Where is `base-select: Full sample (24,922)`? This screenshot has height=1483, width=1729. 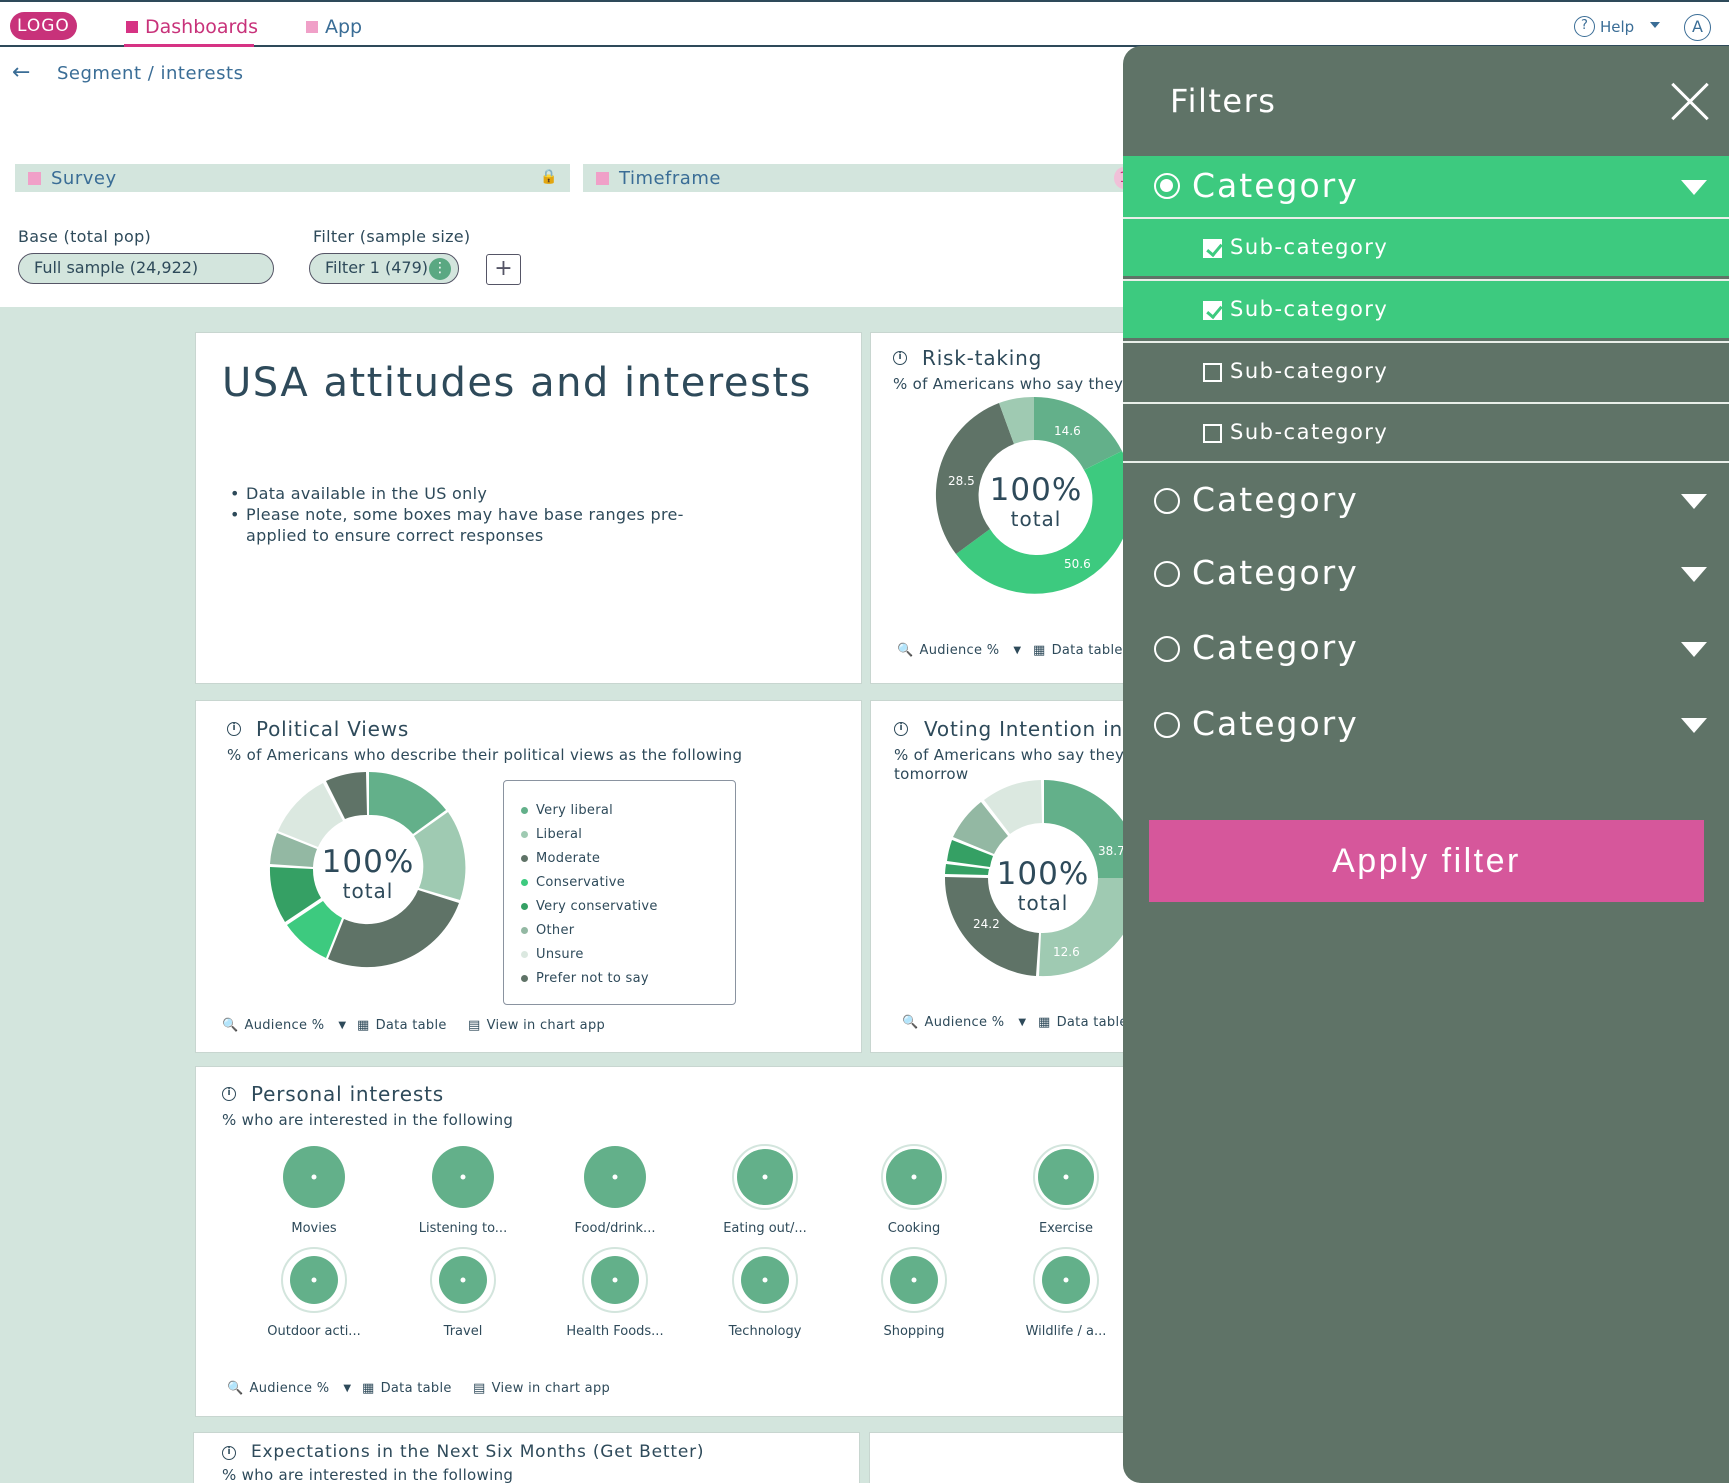
base-select: Full sample (24,922) is located at coordinates (146, 268).